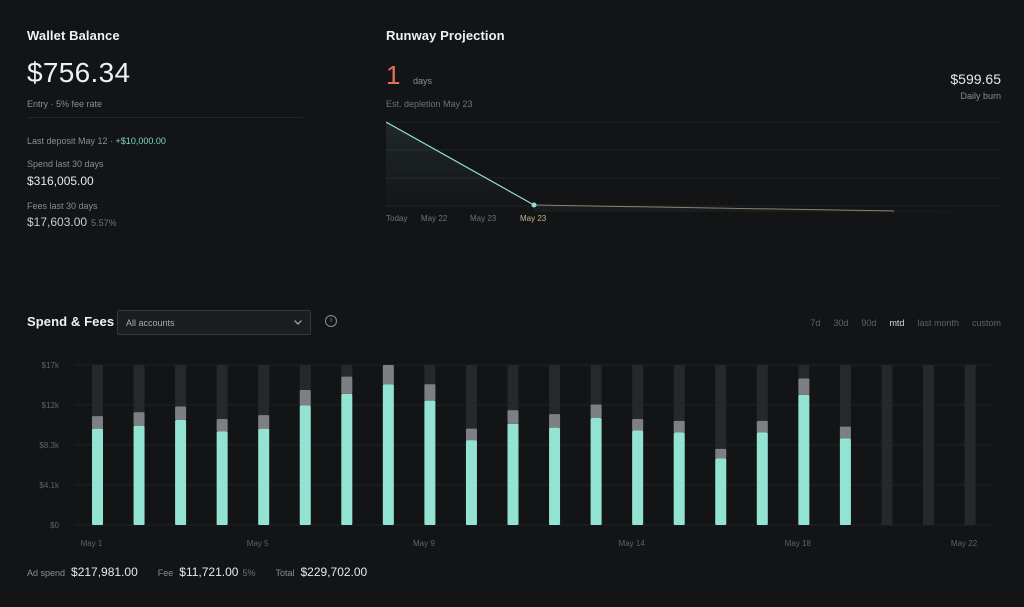  What do you see at coordinates (49, 445) in the screenshot?
I see `y-tick-label: $8.3k` at bounding box center [49, 445].